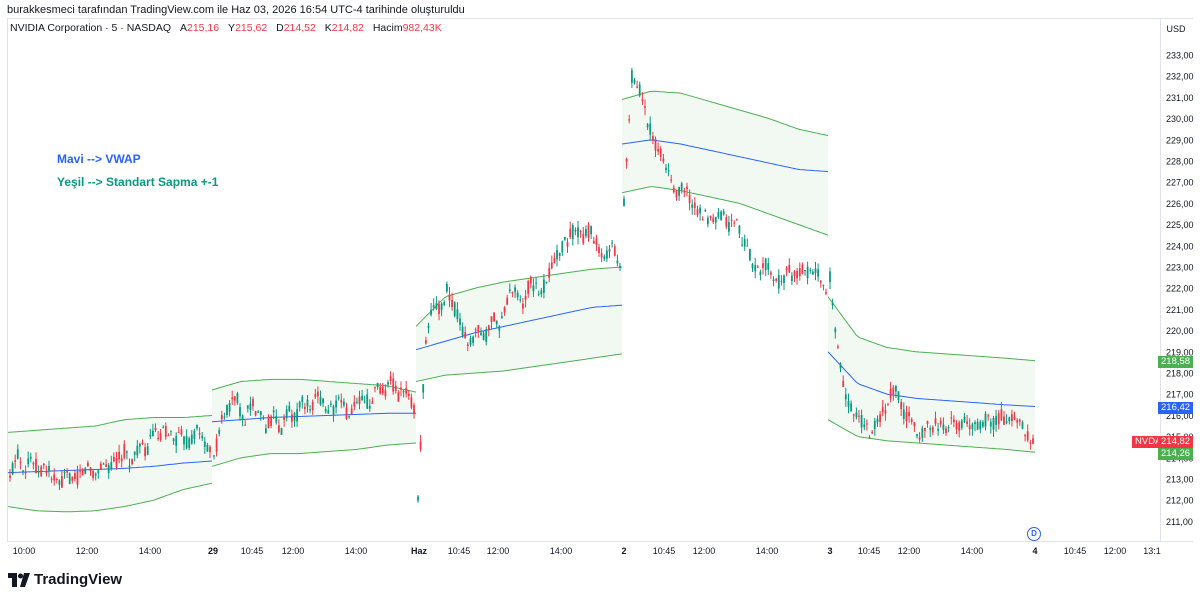 This screenshot has width=1200, height=600. What do you see at coordinates (1180, 416) in the screenshot?
I see `y-tick-label: 216,00` at bounding box center [1180, 416].